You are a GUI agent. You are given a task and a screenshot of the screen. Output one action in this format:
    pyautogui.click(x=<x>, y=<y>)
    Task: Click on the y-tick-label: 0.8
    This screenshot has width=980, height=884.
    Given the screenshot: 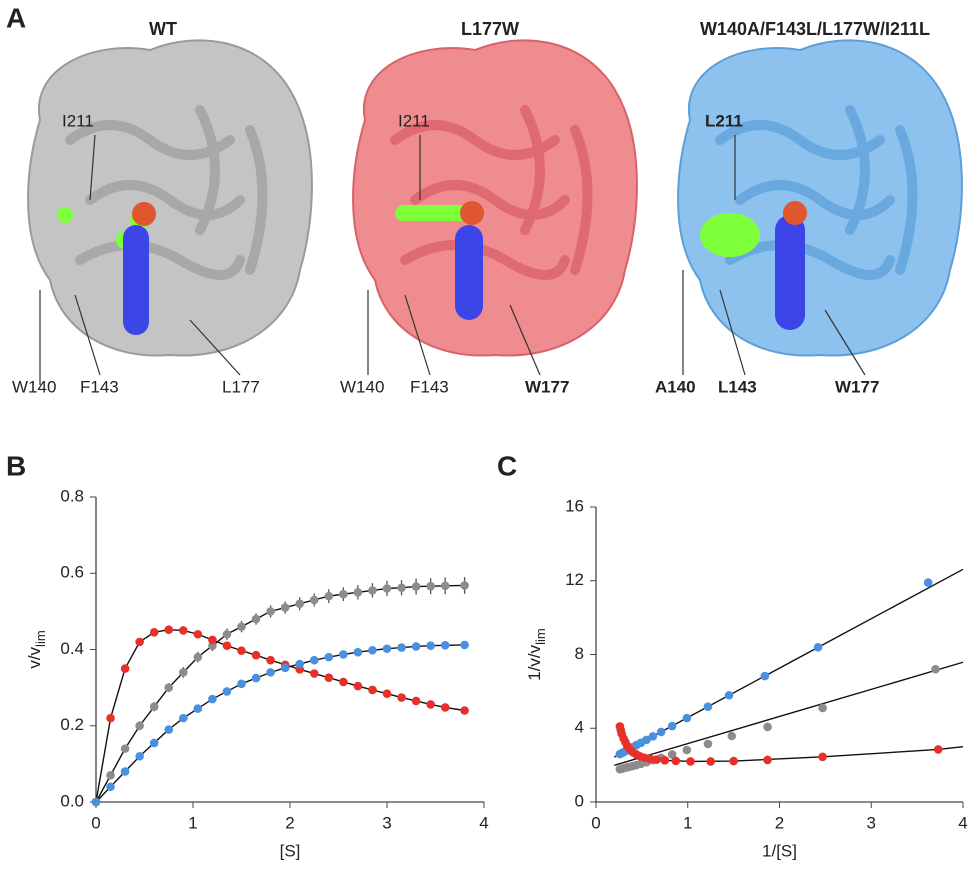 What is the action you would take?
    pyautogui.click(x=72, y=495)
    